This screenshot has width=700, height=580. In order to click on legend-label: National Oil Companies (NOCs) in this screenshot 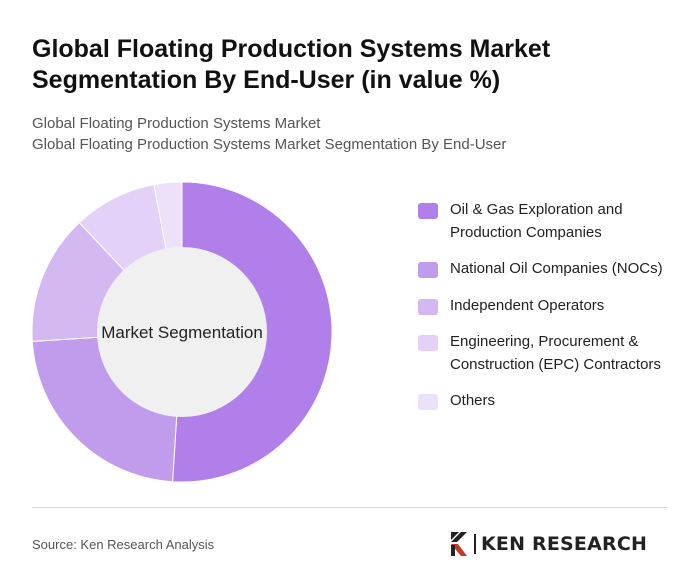, I will do `click(556, 268)`.